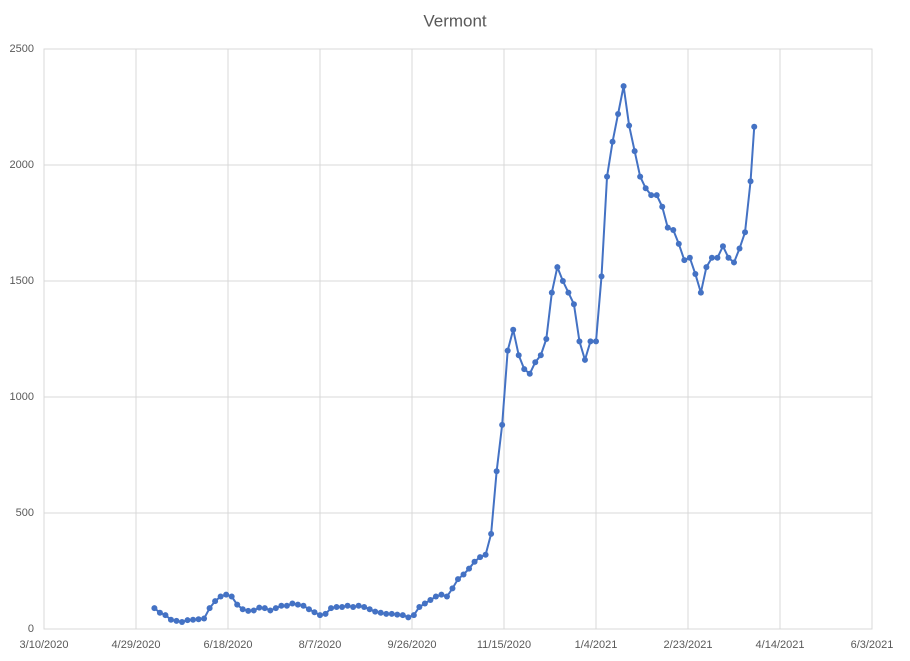  I want to click on x-tick-label: 1/4/2021, so click(596, 645).